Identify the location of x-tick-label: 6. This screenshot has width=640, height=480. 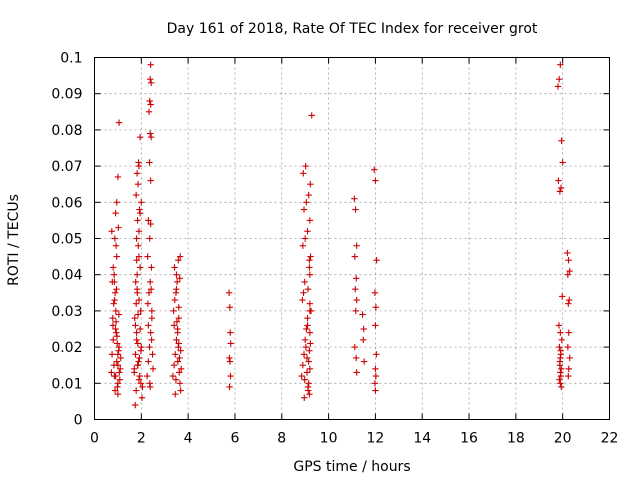
(234, 439).